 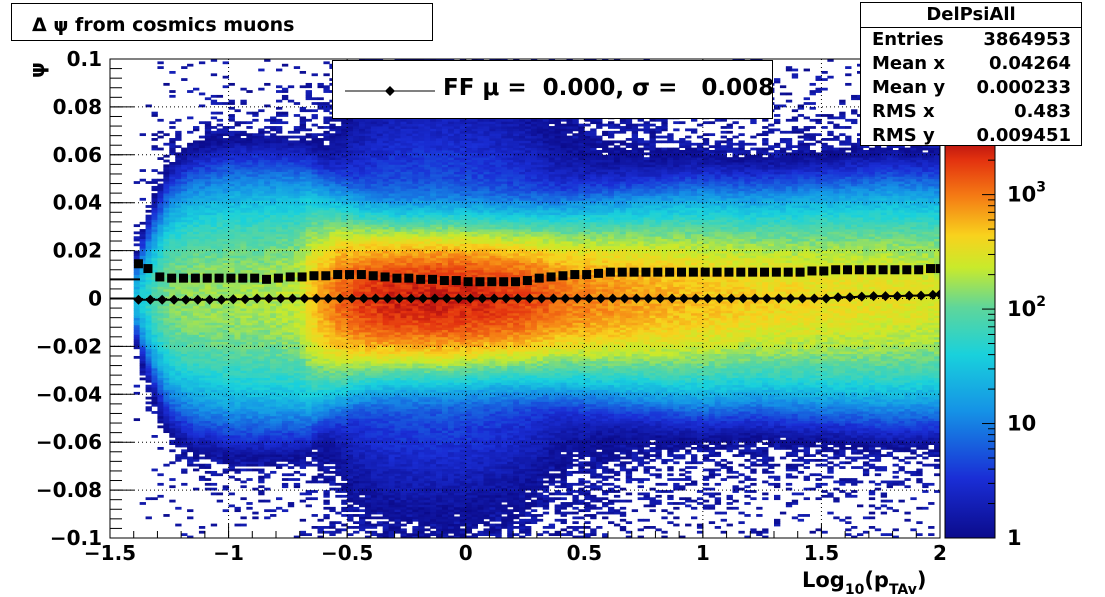 What do you see at coordinates (110, 553) in the screenshot?
I see `x-tick-label: −1.5` at bounding box center [110, 553].